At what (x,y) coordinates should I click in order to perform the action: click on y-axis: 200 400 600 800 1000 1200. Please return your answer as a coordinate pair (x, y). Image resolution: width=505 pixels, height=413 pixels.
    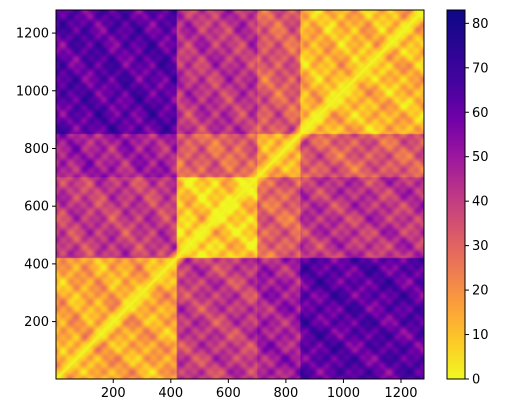
    Looking at the image, I should click on (36, 178).